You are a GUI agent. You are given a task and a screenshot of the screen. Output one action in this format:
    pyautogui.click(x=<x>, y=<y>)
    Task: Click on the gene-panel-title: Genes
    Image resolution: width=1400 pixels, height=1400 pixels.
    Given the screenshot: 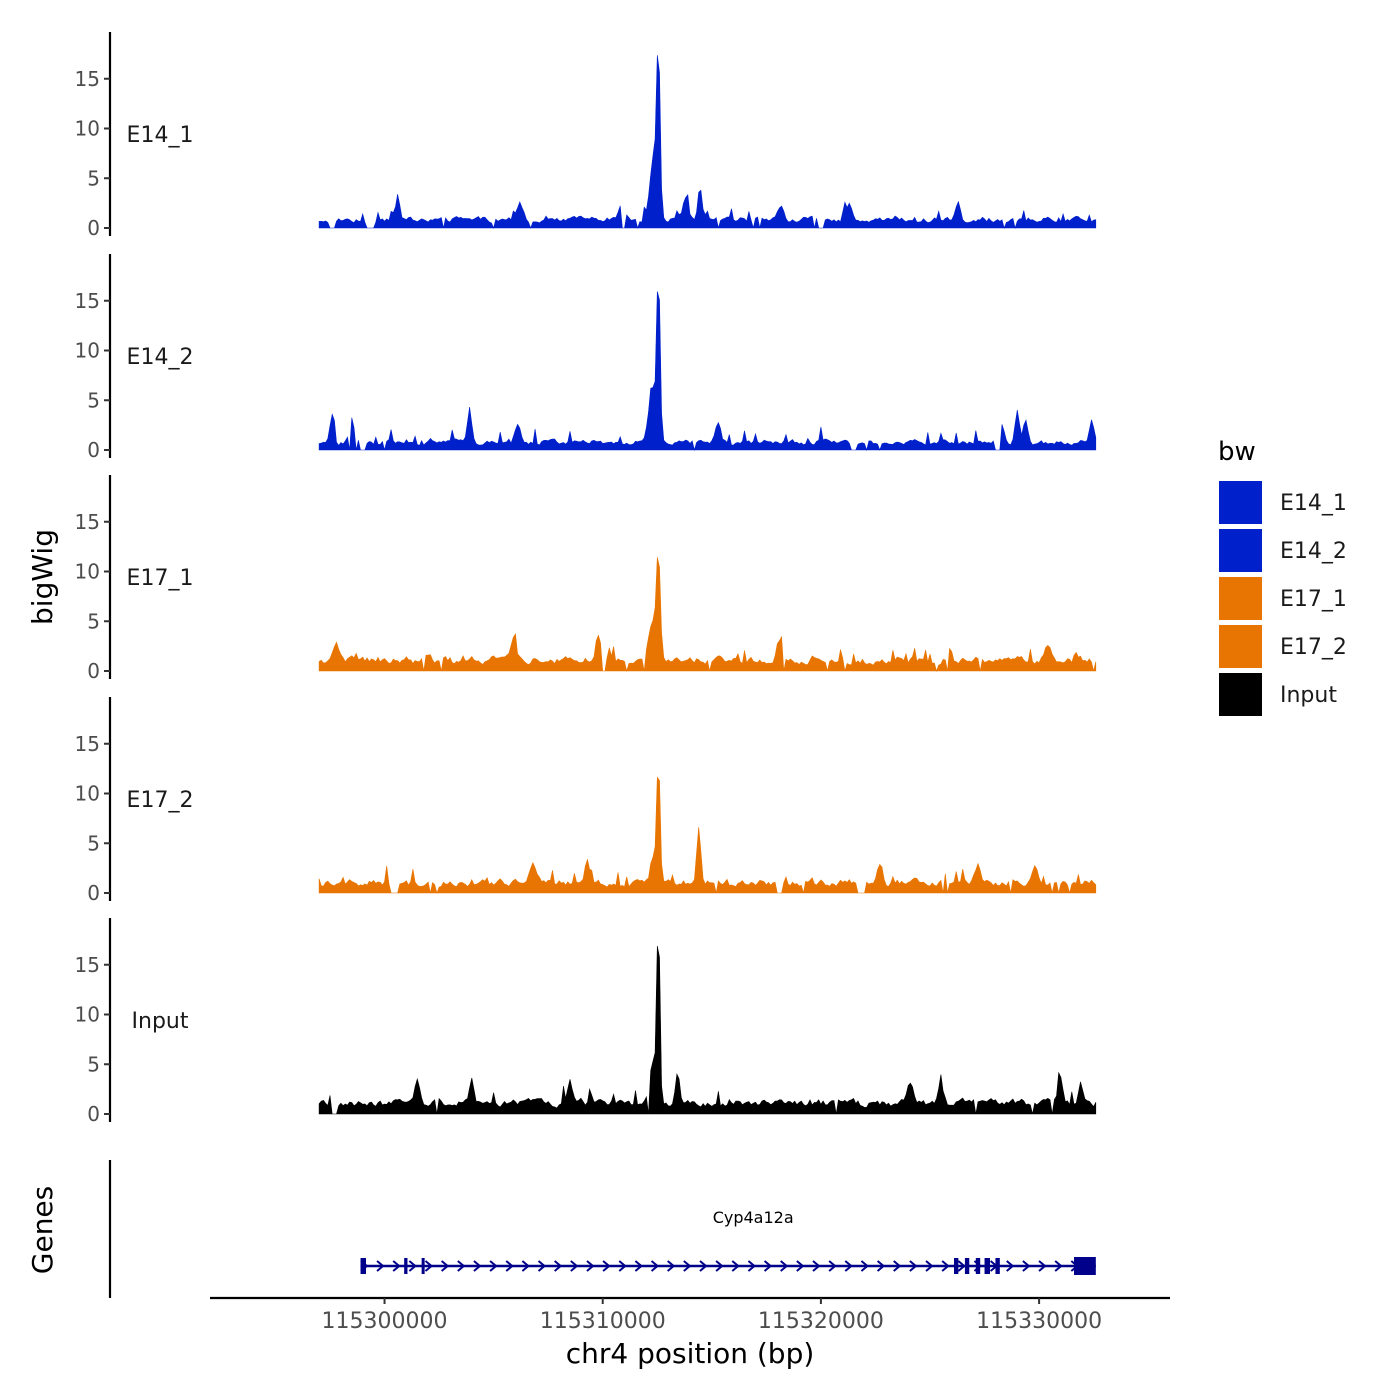 What is the action you would take?
    pyautogui.click(x=42, y=1230)
    